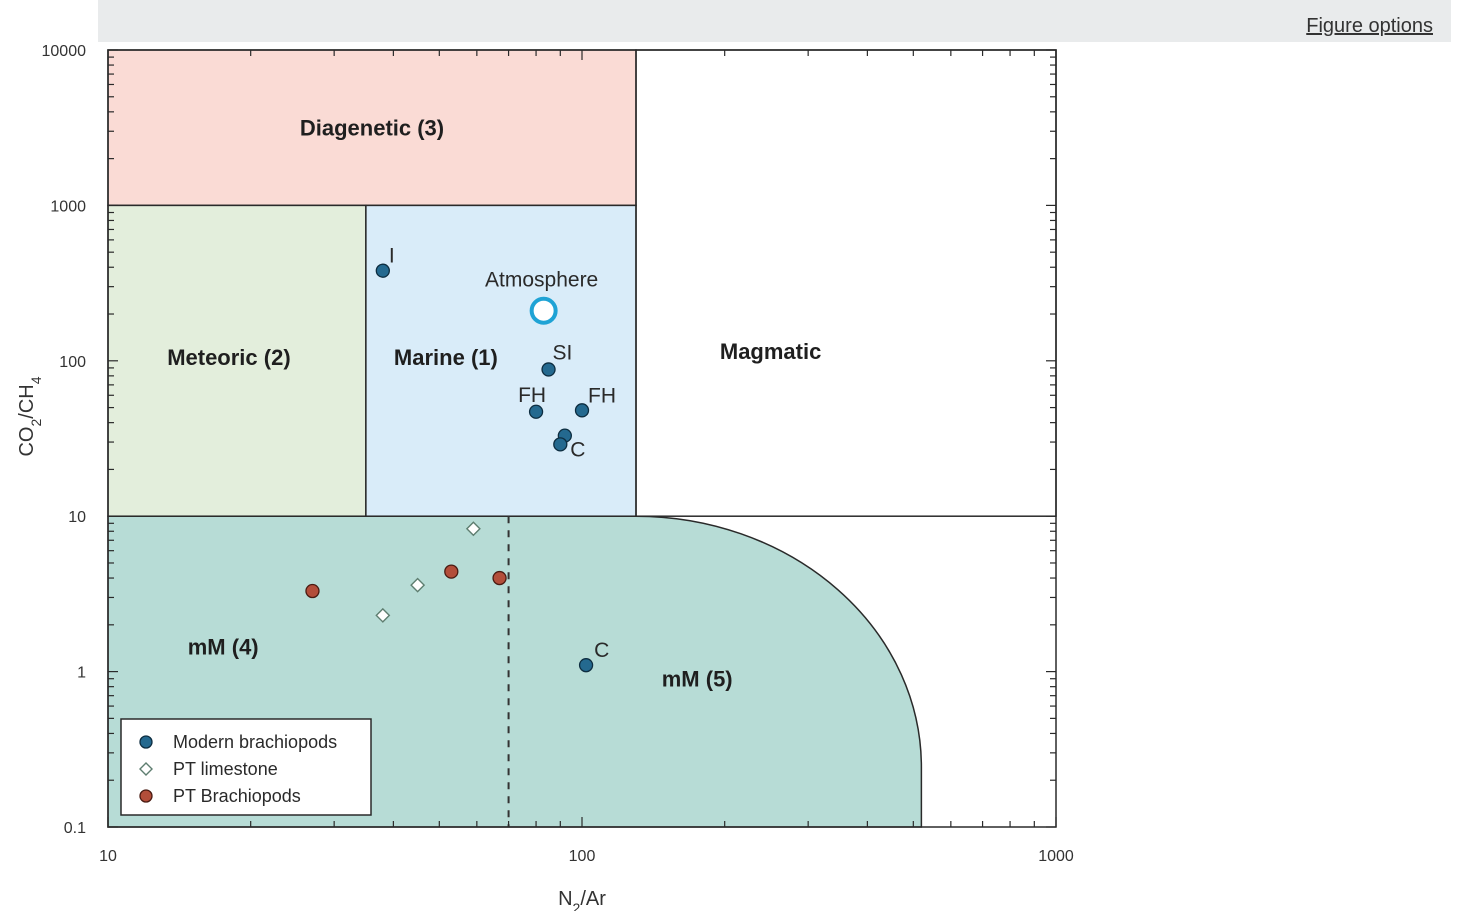 The image size is (1465, 911). What do you see at coordinates (75, 828) in the screenshot?
I see `y-tick-label: 0.1` at bounding box center [75, 828].